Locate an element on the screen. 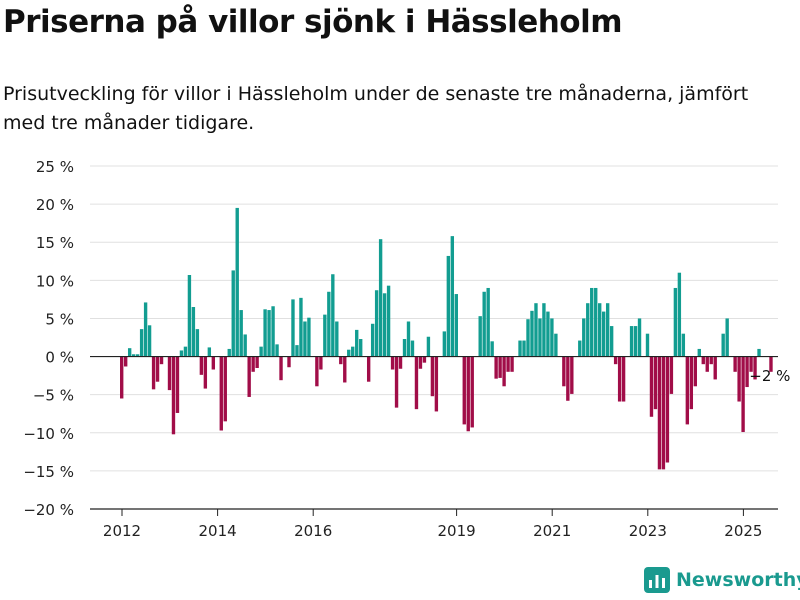  y-tick-label: 15 % is located at coordinates (55, 243).